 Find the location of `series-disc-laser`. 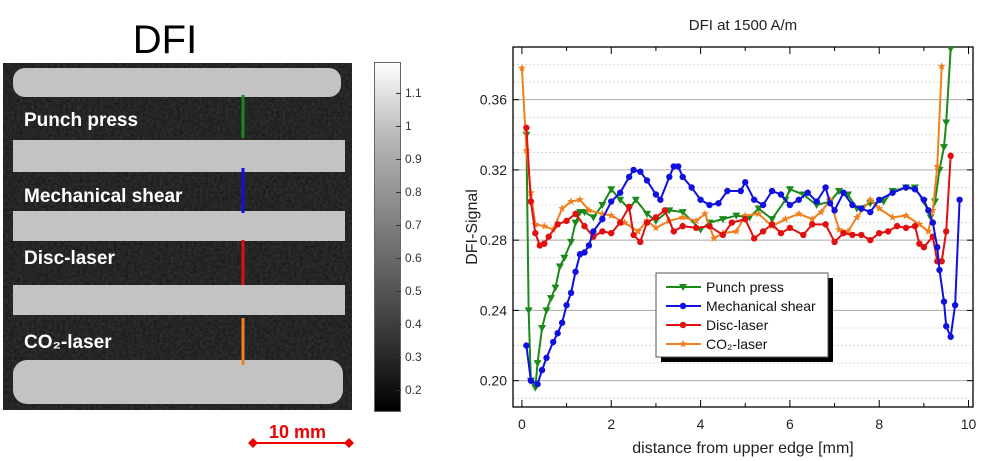

series-disc-laser is located at coordinates (738, 194).